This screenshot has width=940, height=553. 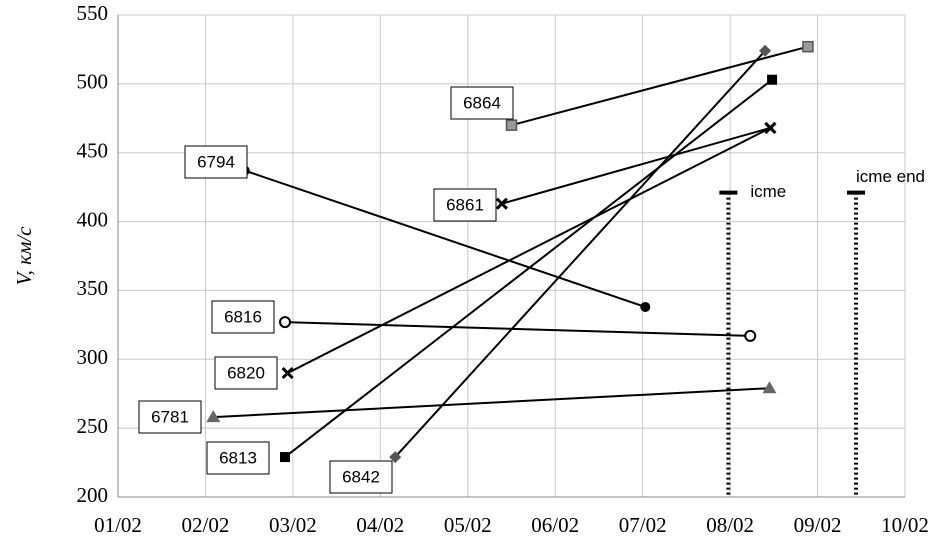 What do you see at coordinates (93, 426) in the screenshot?
I see `y-tick-label: 250` at bounding box center [93, 426].